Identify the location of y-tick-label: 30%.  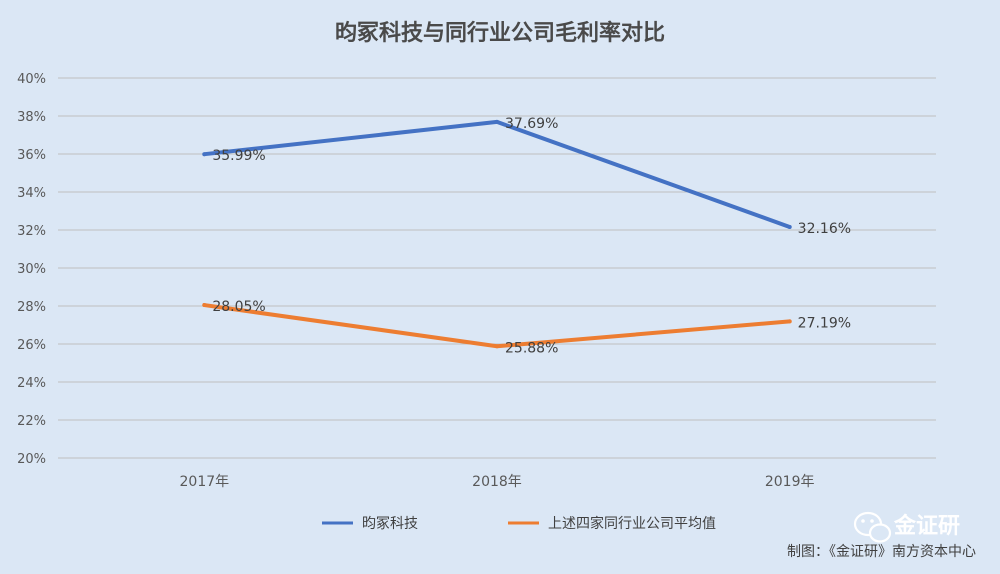
(31, 269).